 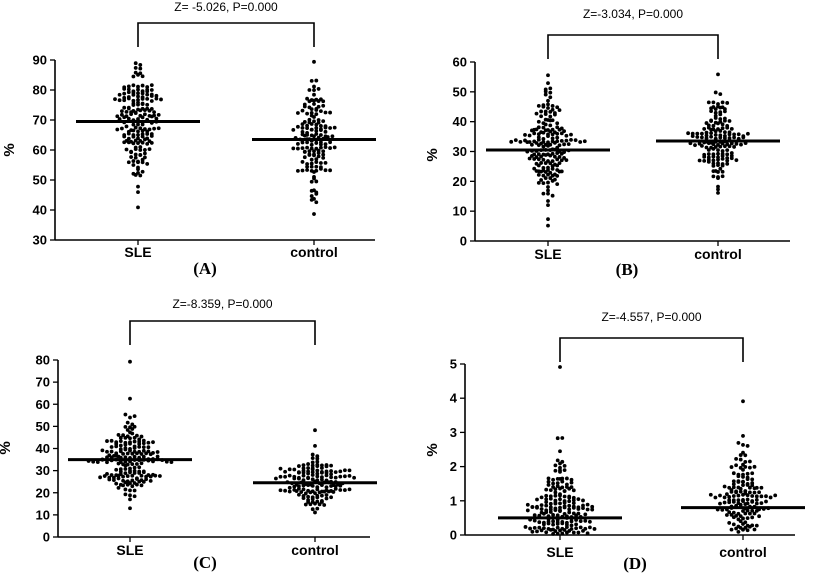 What do you see at coordinates (43, 426) in the screenshot?
I see `y-tick-label: 50` at bounding box center [43, 426].